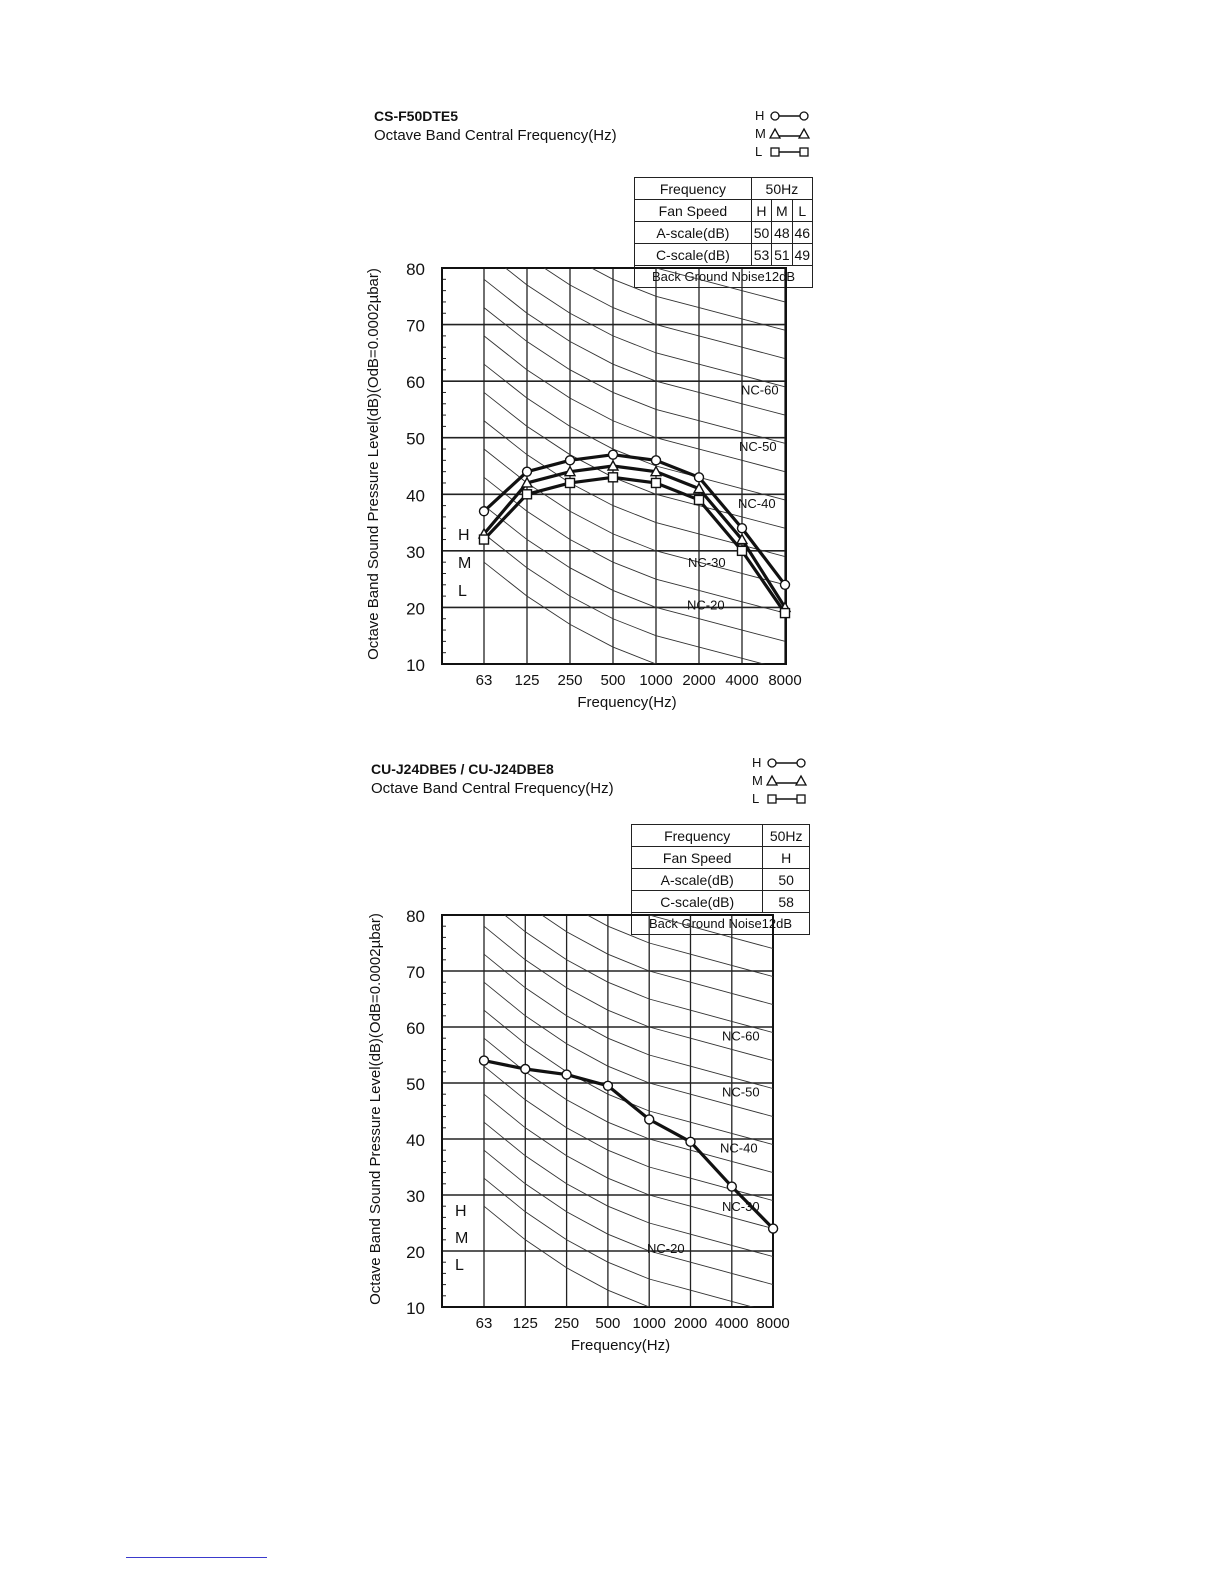  I want to click on frequency-row: Frequency 50Hz, so click(720, 835).